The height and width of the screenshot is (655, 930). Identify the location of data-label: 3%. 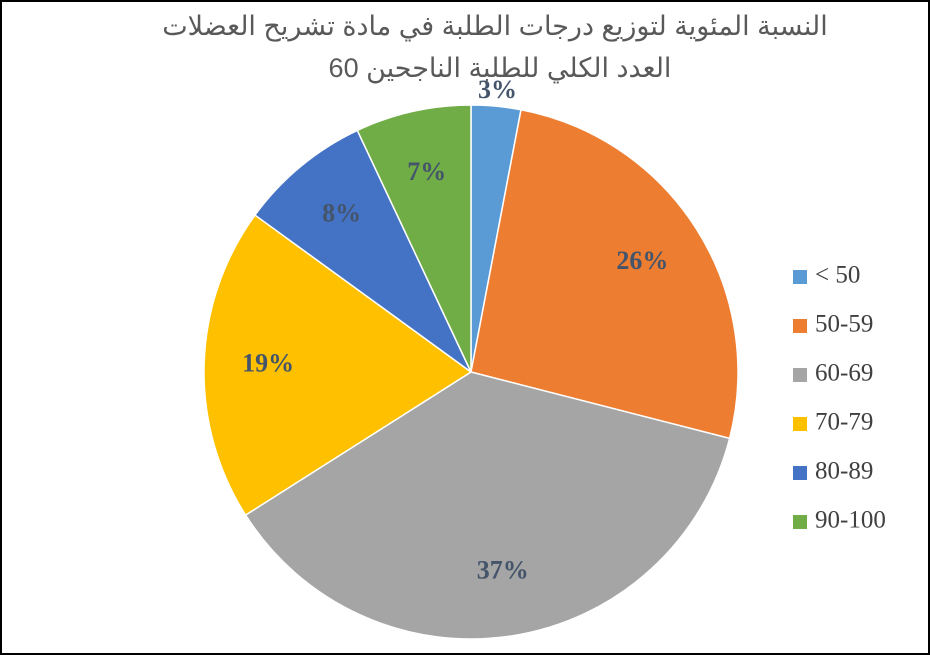
(497, 89).